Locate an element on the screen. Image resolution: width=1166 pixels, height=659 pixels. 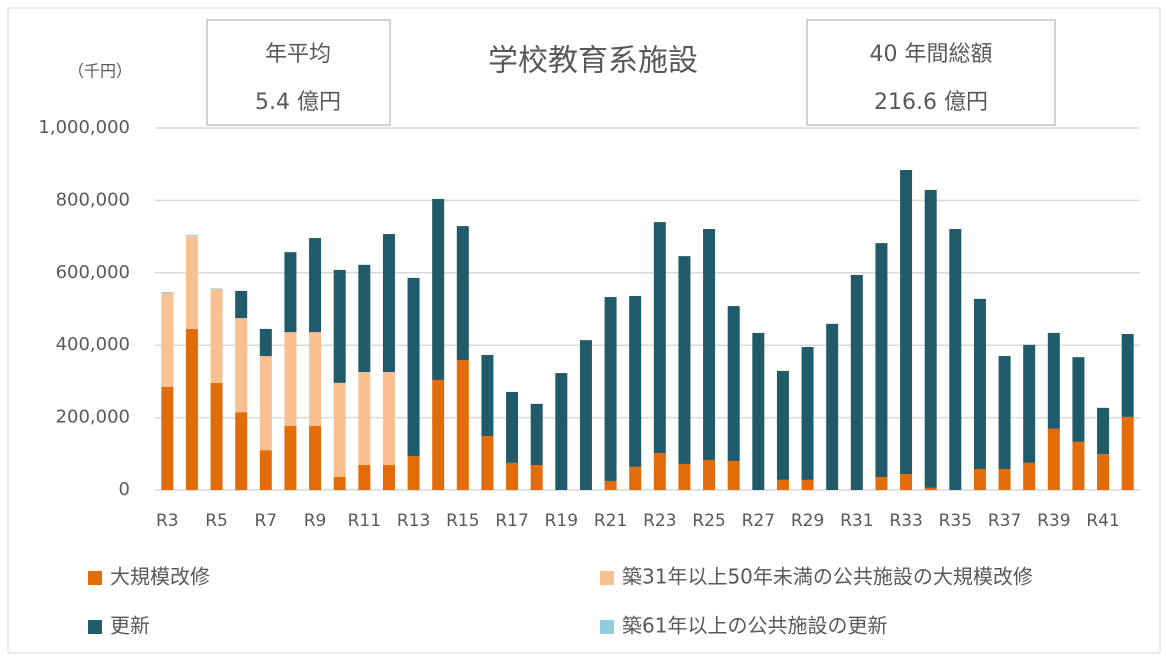
y-tick-label: 800,000 is located at coordinates (93, 199).